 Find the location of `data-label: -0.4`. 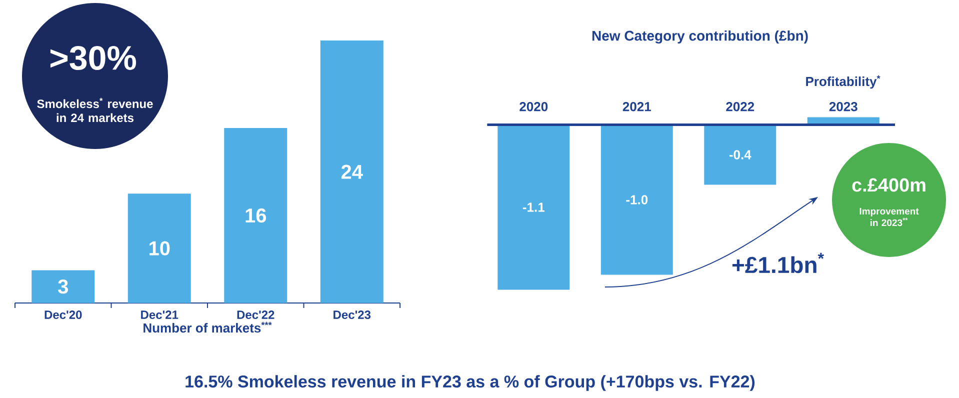

data-label: -0.4 is located at coordinates (740, 155).